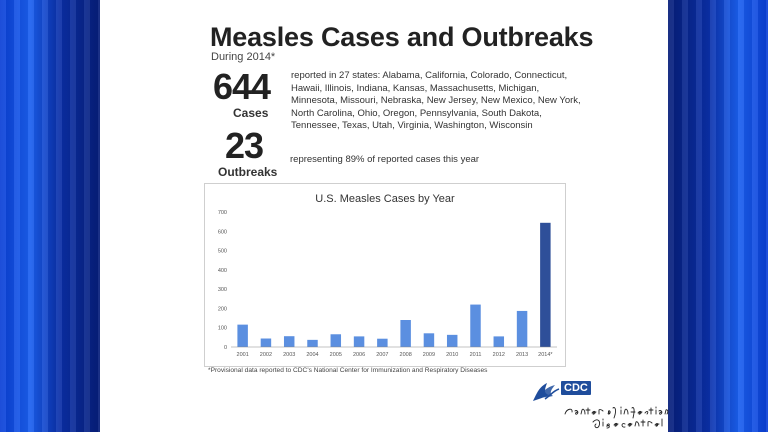 The image size is (768, 432). Describe the element at coordinates (225, 348) in the screenshot. I see `y-tick-label: 0` at that location.